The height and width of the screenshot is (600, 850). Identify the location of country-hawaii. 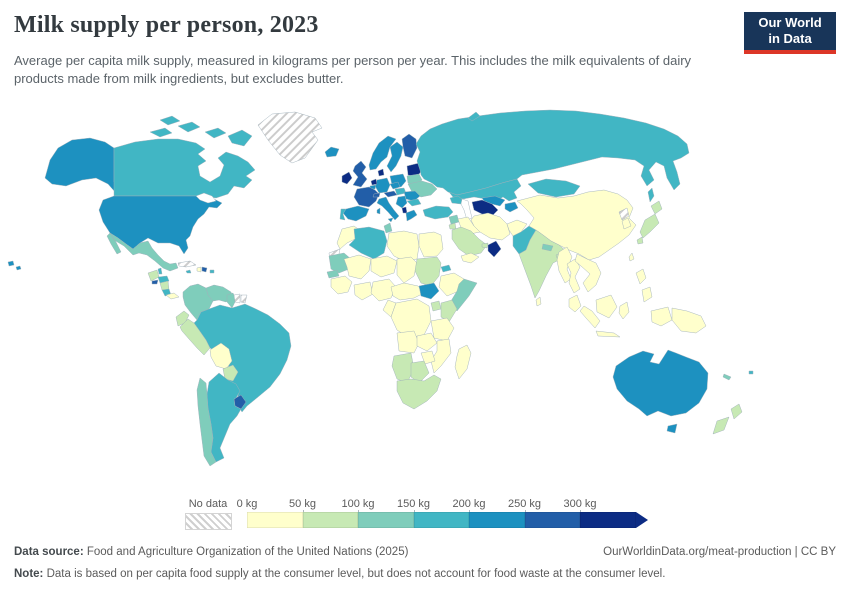
(14, 265).